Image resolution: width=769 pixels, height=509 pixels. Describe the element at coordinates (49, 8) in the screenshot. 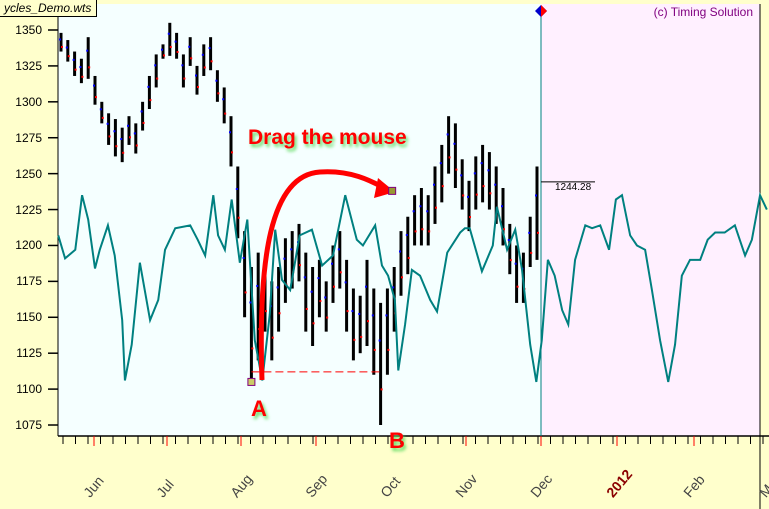

I see `file-tab: ycles_Demo.wts` at that location.